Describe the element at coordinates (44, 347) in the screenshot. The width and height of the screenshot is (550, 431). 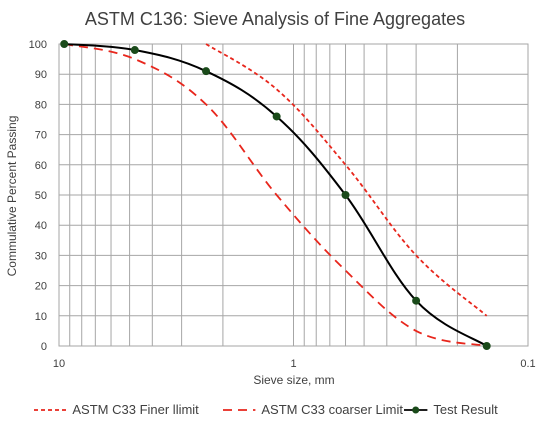
I see `y-tick-label: 0` at that location.